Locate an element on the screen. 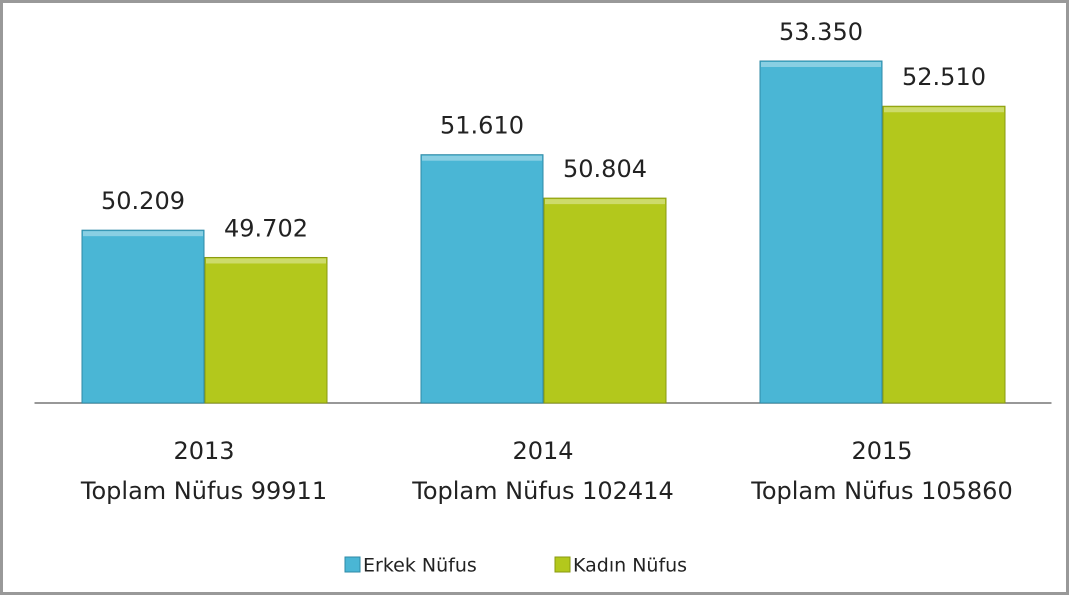  value-label: 51.610 is located at coordinates (482, 126).